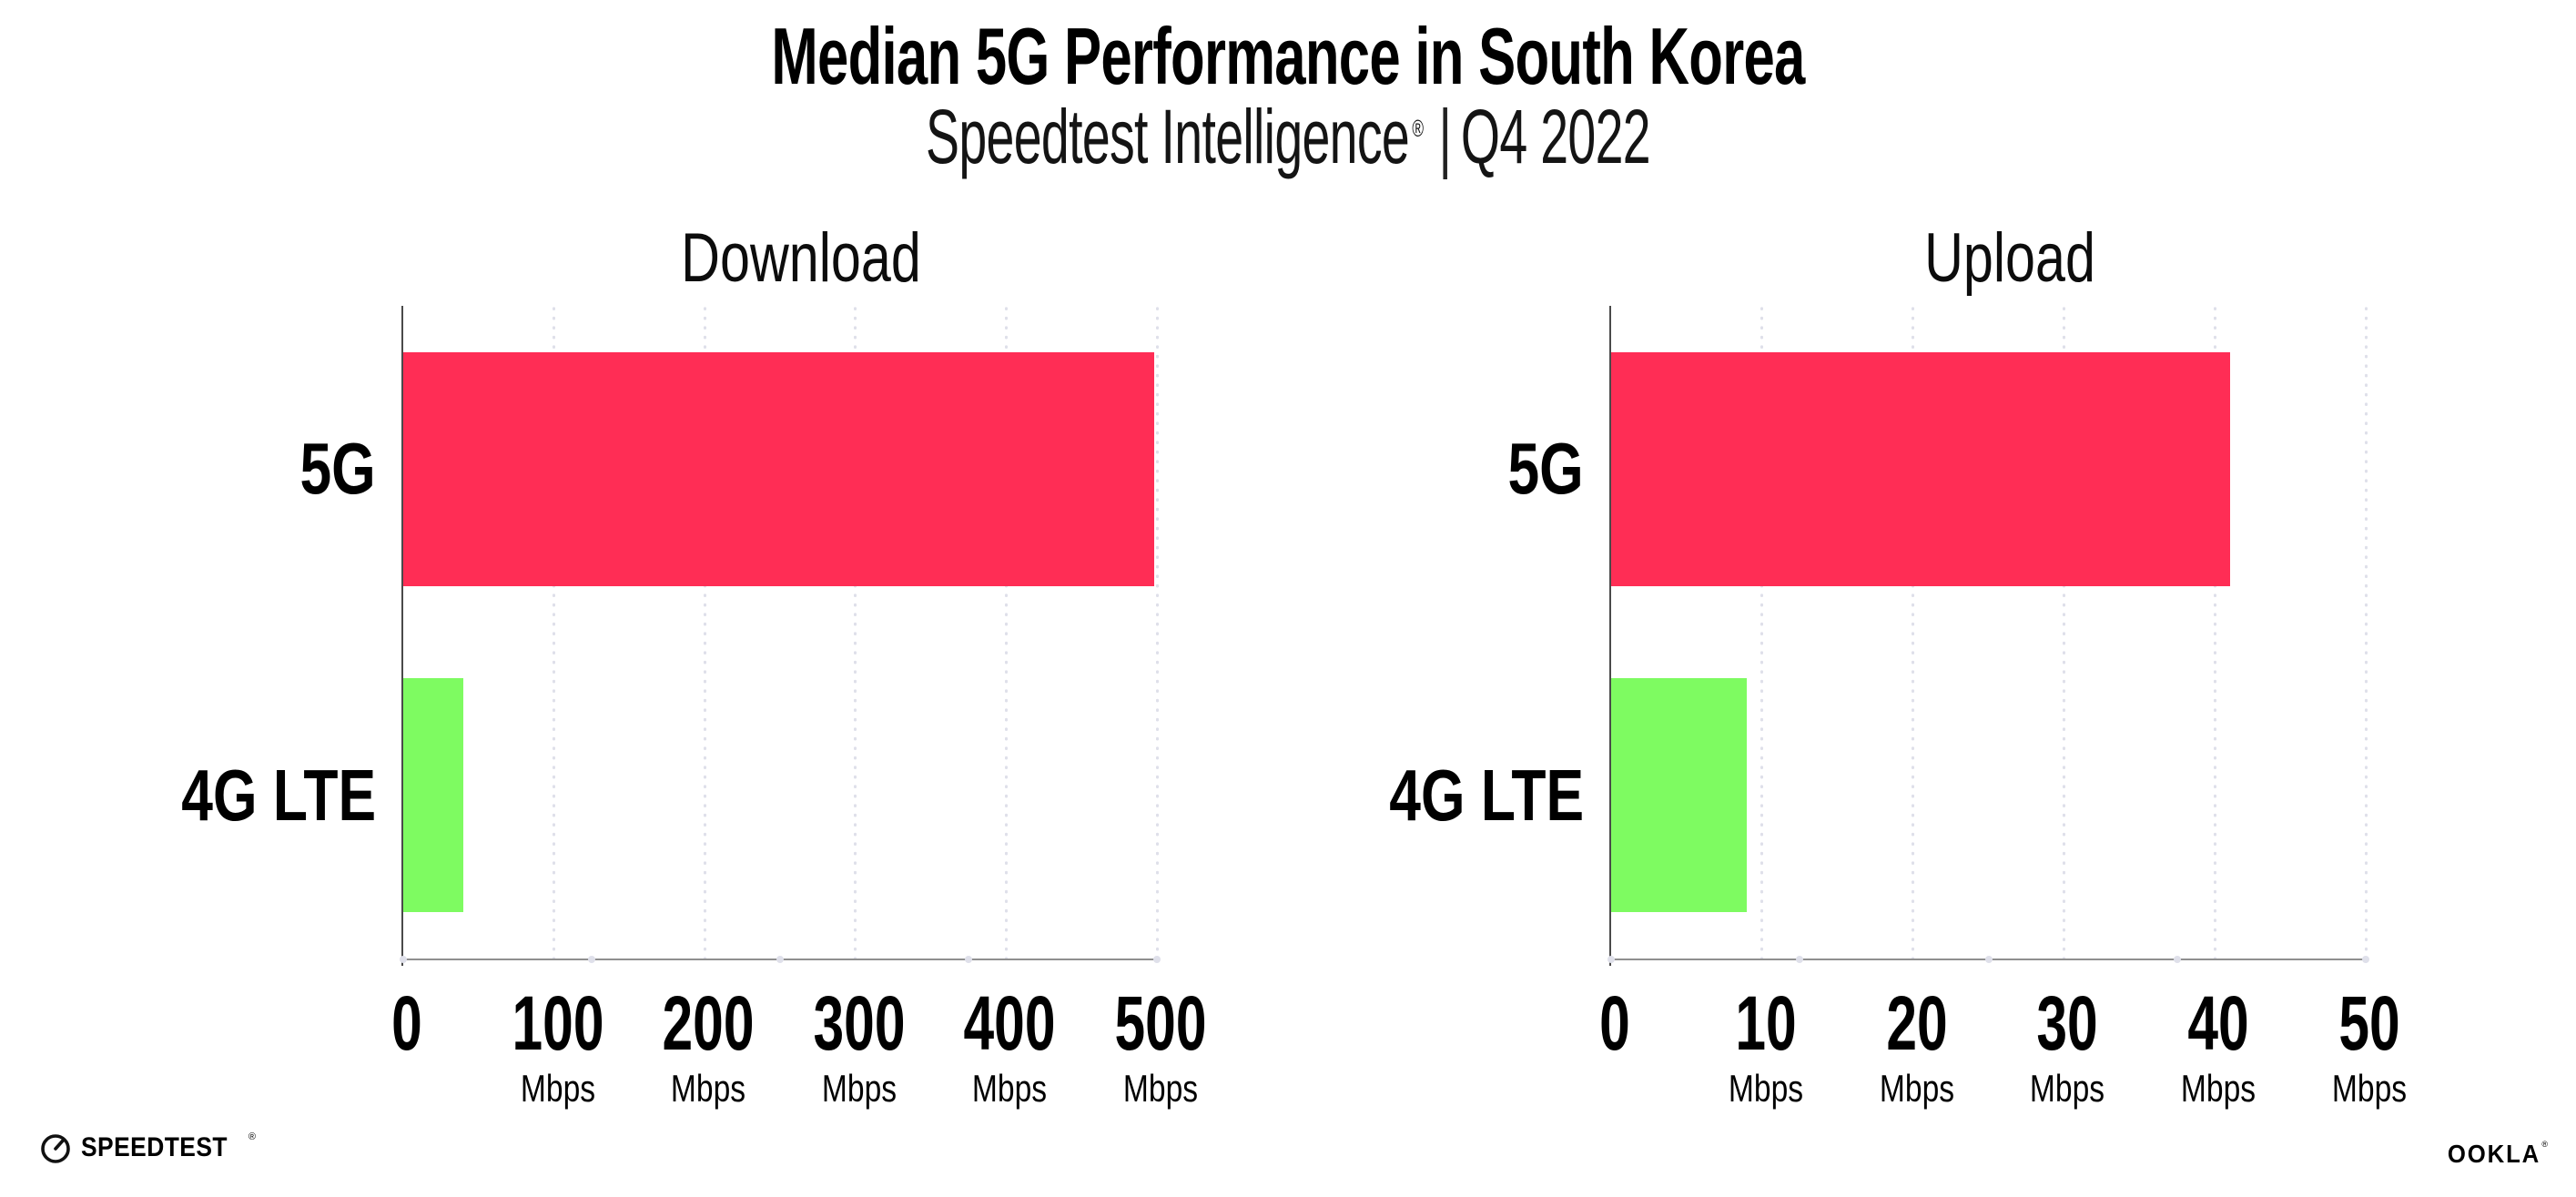  I want to click on x-tick-value: 30, so click(2067, 1023).